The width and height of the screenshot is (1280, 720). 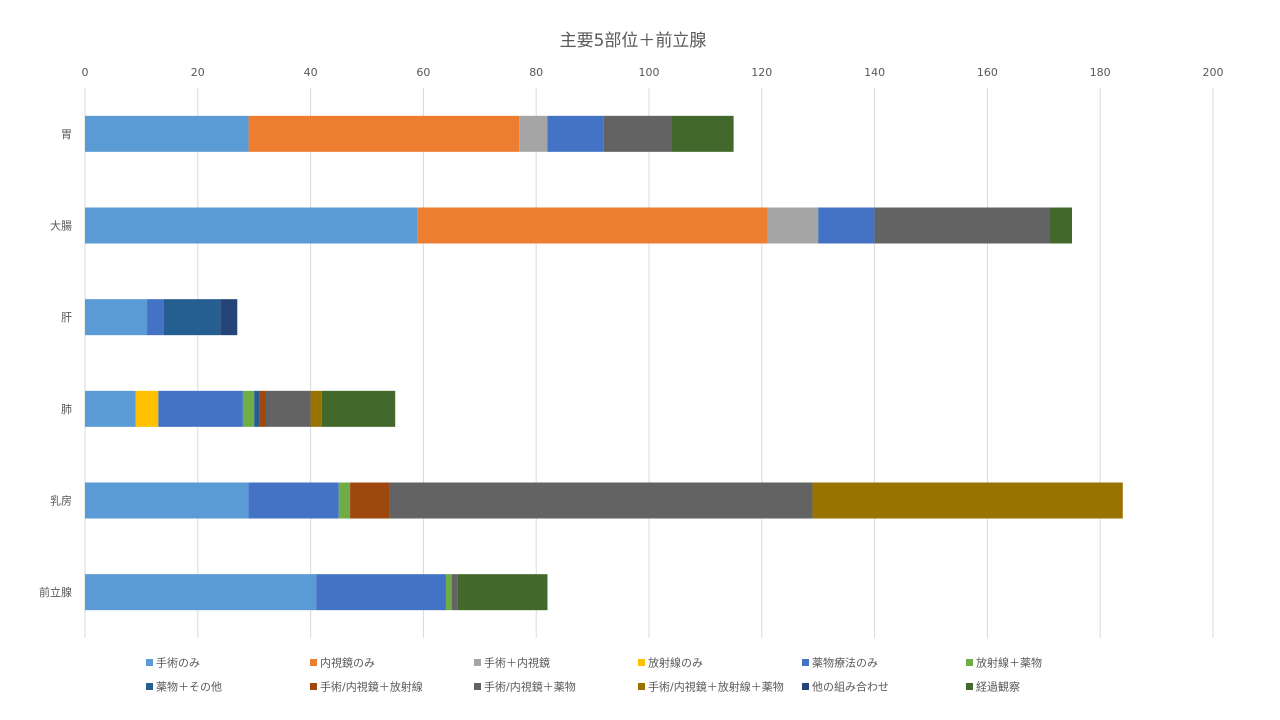 What do you see at coordinates (530, 687) in the screenshot?
I see `legend-label: 手術/内視鏡＋薬物` at bounding box center [530, 687].